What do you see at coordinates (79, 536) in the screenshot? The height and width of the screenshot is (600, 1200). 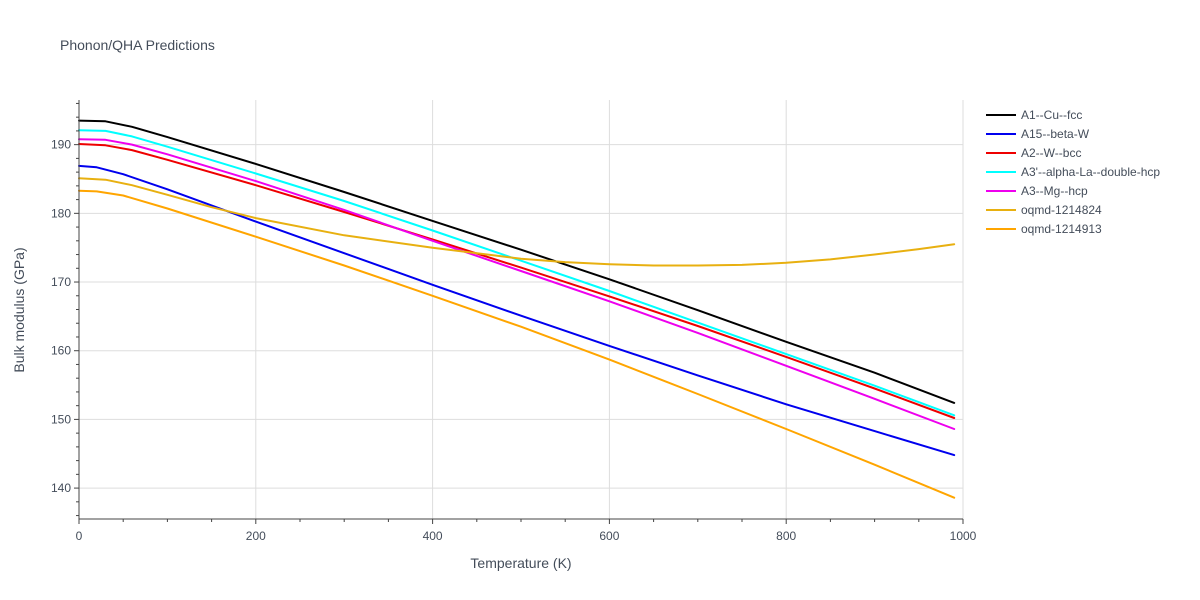 I see `x-tick-label: 0` at bounding box center [79, 536].